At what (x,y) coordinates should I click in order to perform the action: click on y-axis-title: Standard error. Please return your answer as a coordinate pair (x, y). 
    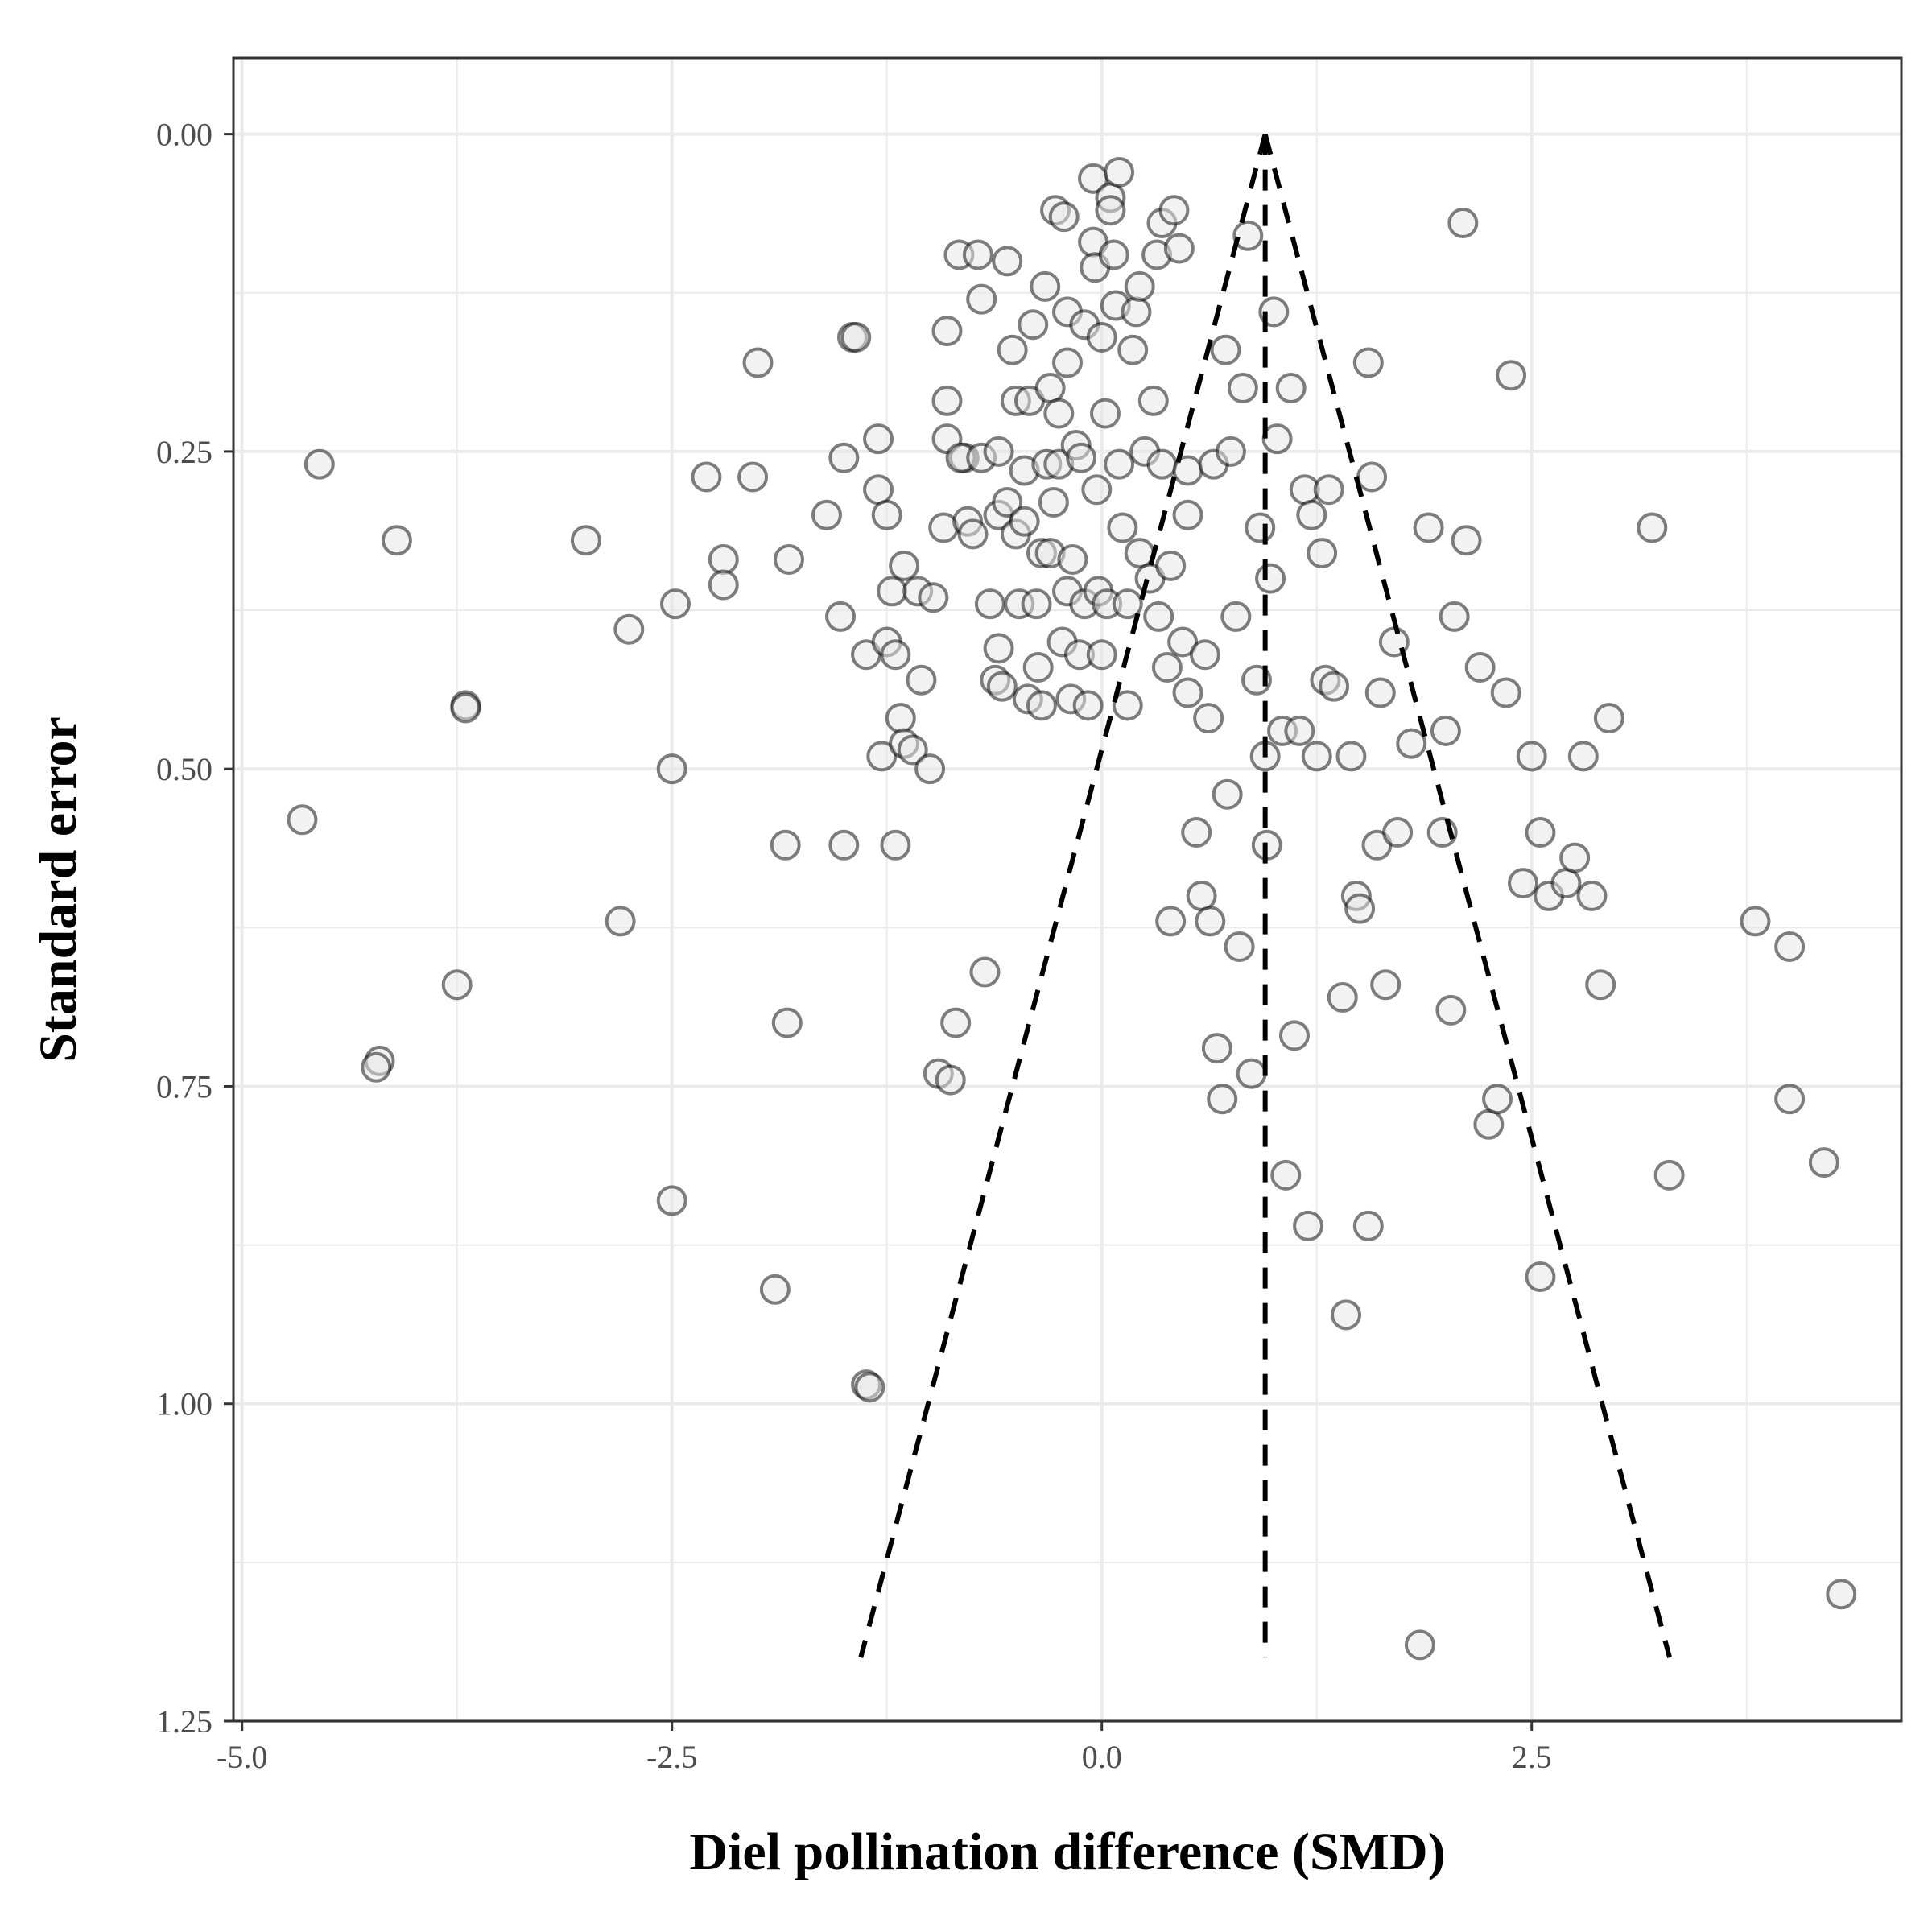
    Looking at the image, I should click on (58, 889).